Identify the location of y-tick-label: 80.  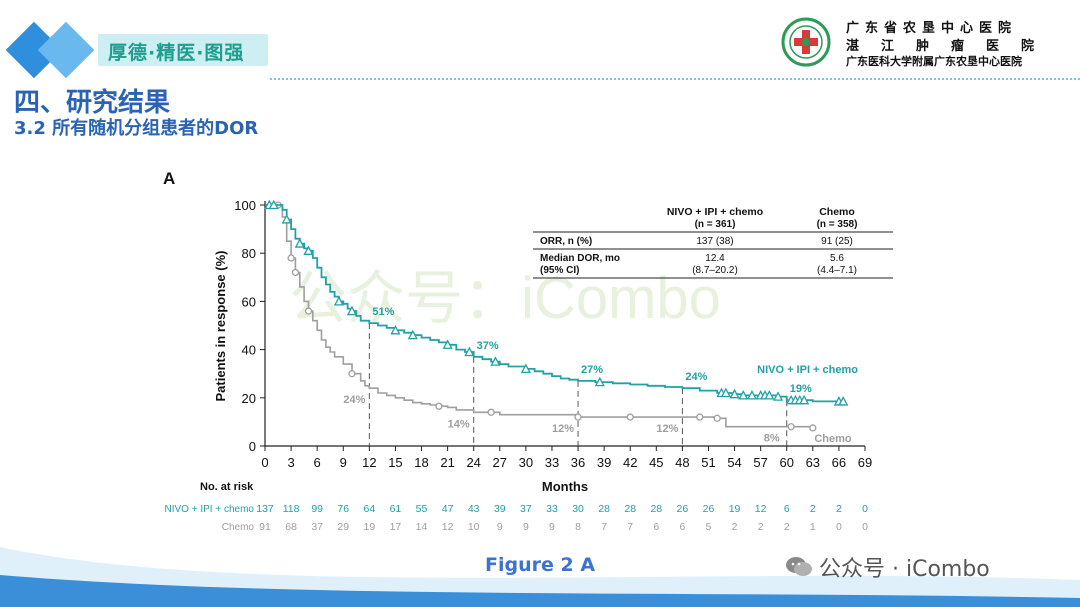
(249, 253).